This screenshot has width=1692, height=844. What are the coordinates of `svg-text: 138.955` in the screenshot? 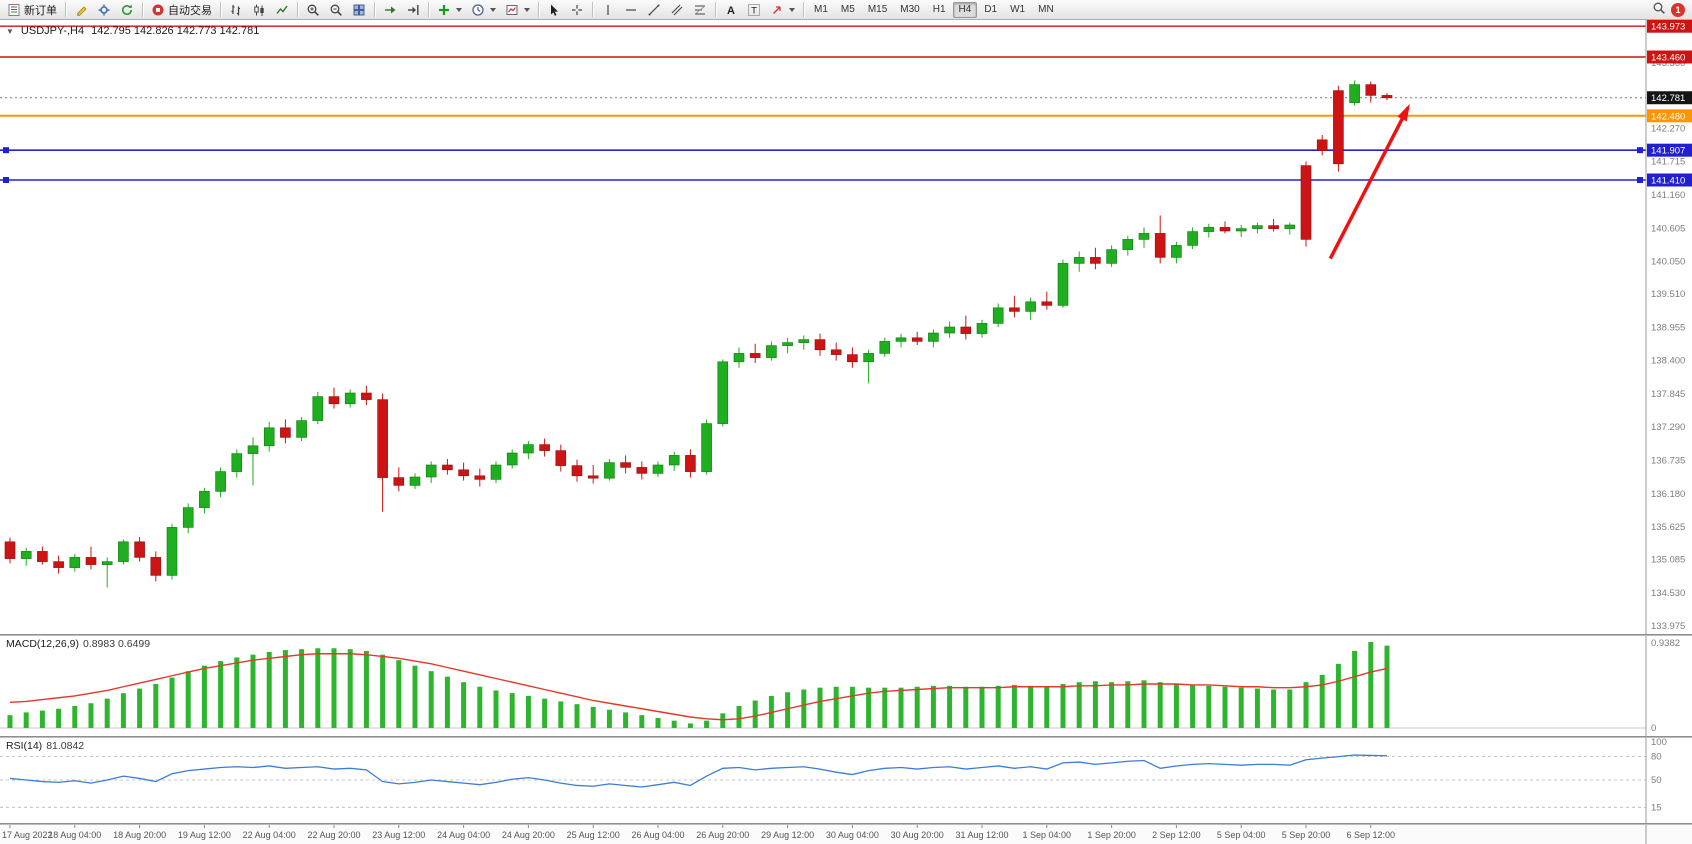 It's located at (1668, 327).